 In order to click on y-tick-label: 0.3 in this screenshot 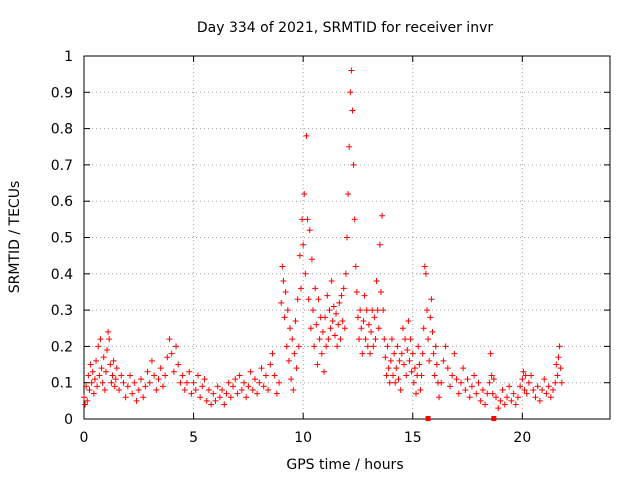, I will do `click(62, 311)`.